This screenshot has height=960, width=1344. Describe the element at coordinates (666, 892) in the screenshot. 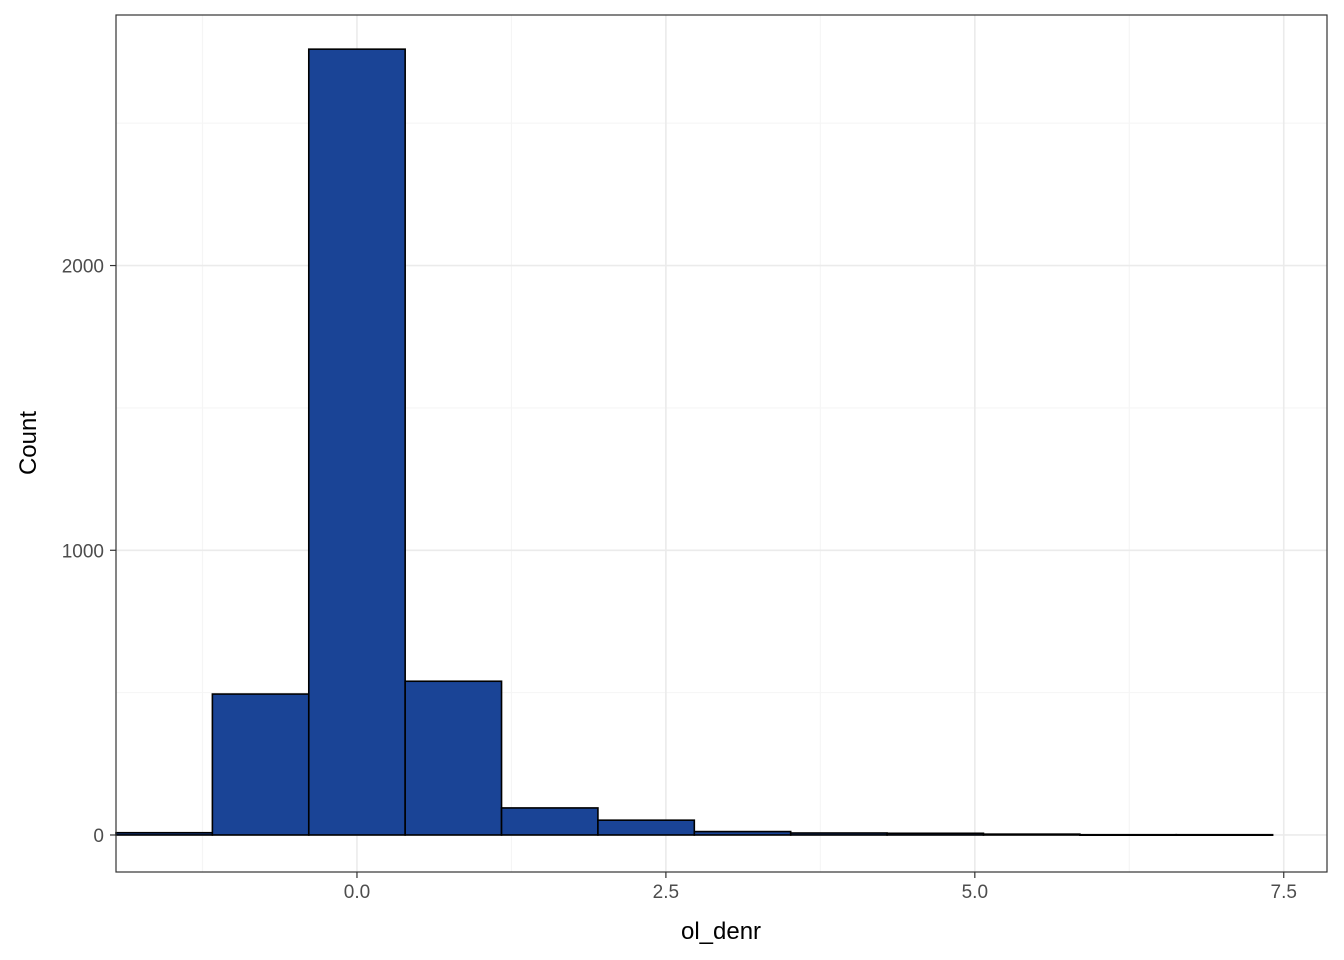

I see `x-tick-label: 2.5` at that location.